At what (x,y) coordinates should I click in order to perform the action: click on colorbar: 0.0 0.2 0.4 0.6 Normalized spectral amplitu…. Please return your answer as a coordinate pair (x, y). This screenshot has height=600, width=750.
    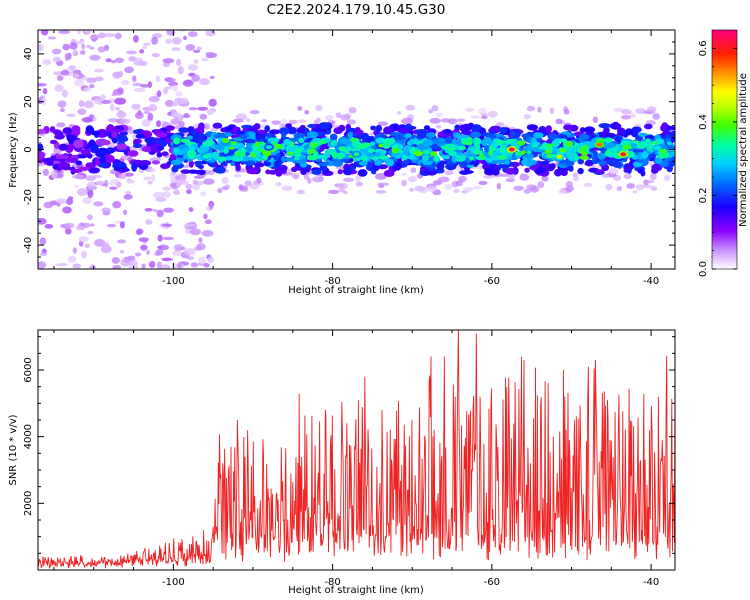
    Looking at the image, I should click on (723, 153).